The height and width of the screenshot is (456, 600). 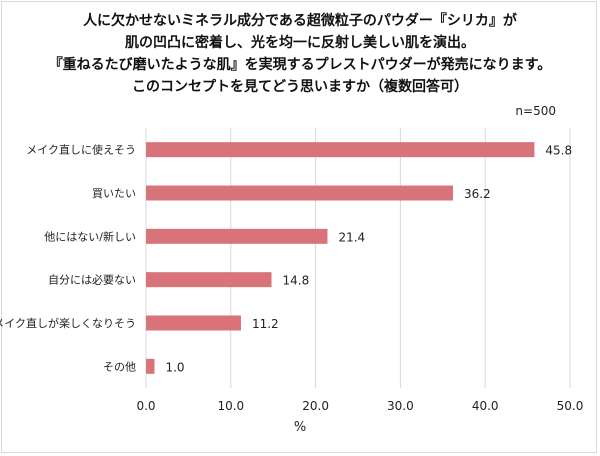 I want to click on category-label: 買いたい, so click(x=114, y=193).